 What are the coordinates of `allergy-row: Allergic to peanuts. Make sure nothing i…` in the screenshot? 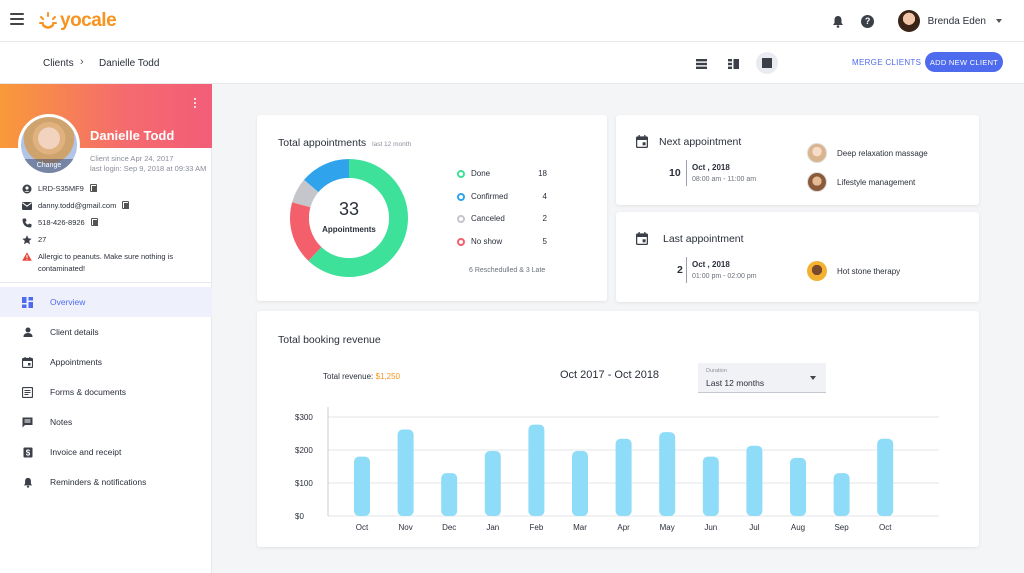 It's located at (110, 263).